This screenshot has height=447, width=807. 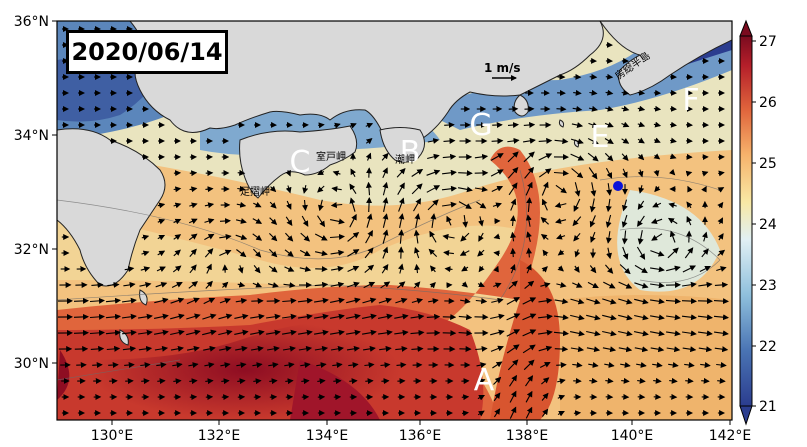 What do you see at coordinates (410, 152) in the screenshot?
I see `region-label-b: B` at bounding box center [410, 152].